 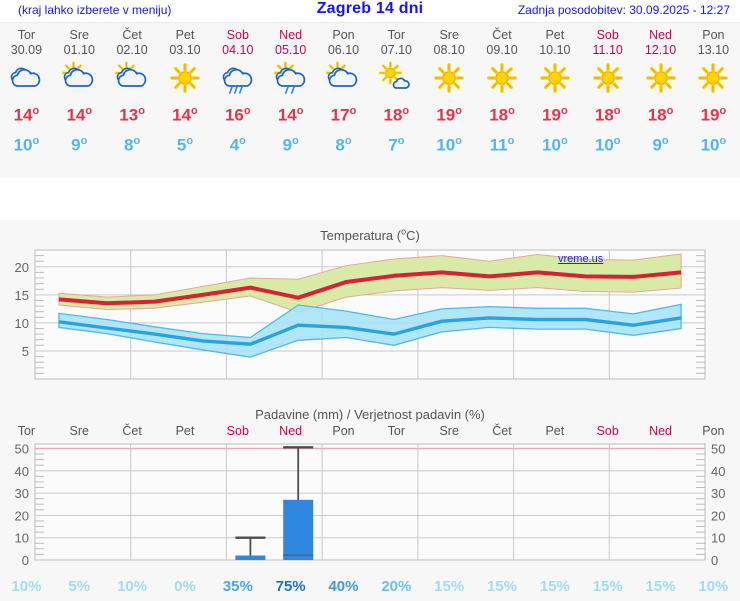 What do you see at coordinates (660, 90) in the screenshot?
I see `day-column: Ned 12.10 18o 9o` at bounding box center [660, 90].